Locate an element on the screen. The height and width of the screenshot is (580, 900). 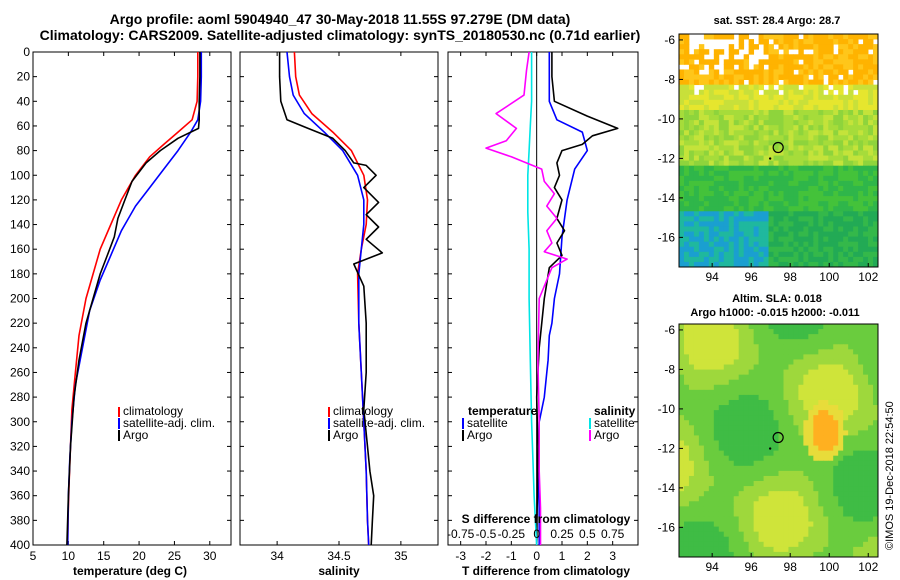
legend-label-argo: Argo is located at coordinates (346, 435).